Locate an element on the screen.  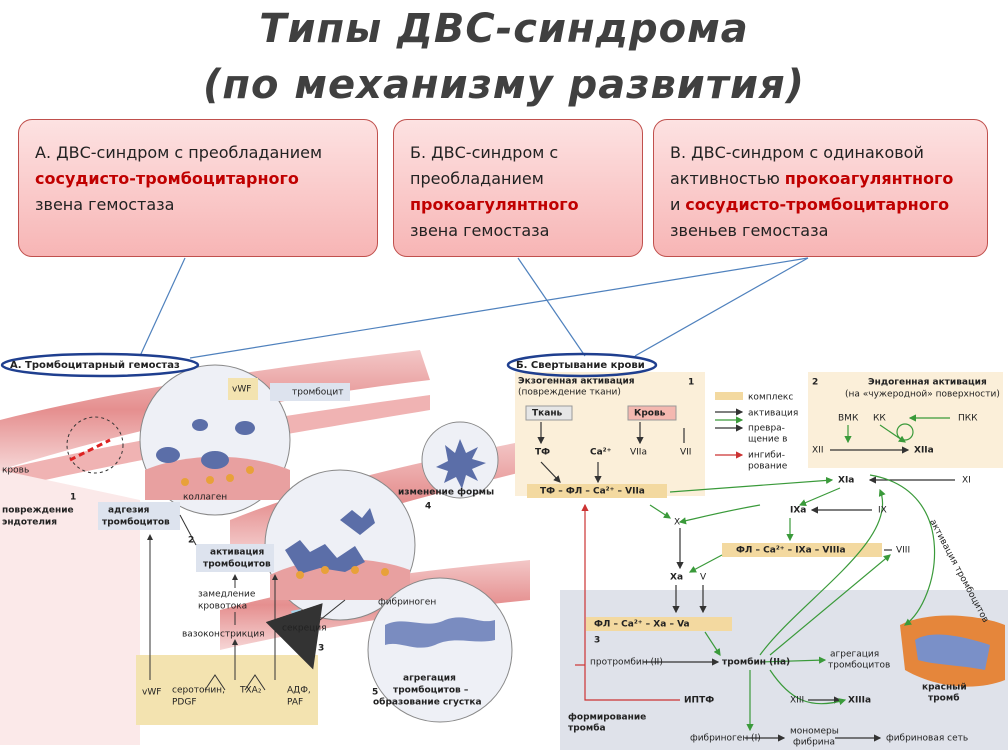
diagram-label: серотонин, is located at coordinates (198, 691).